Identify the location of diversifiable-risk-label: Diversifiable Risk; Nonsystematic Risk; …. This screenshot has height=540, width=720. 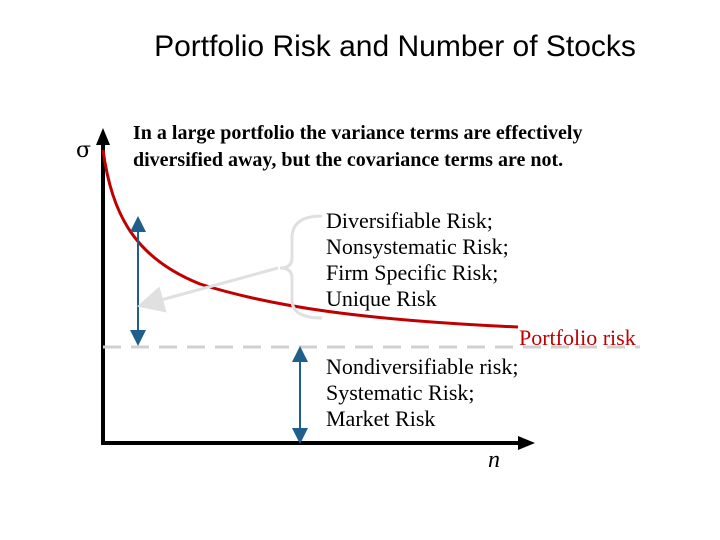
(417, 260).